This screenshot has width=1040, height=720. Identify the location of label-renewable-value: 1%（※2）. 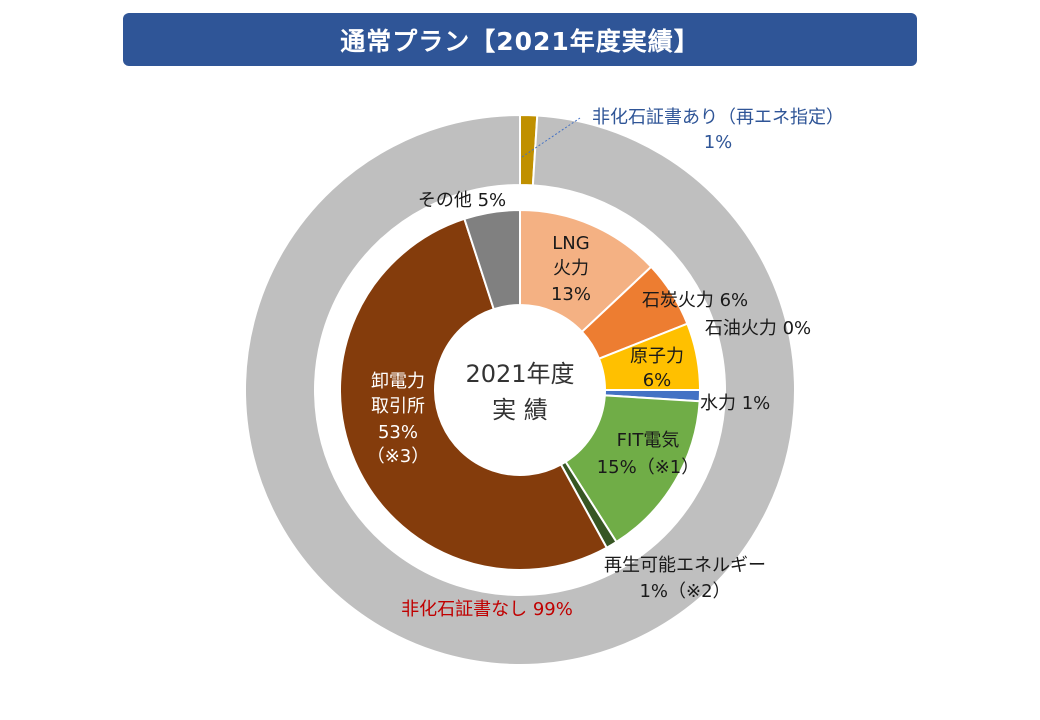
(684, 591).